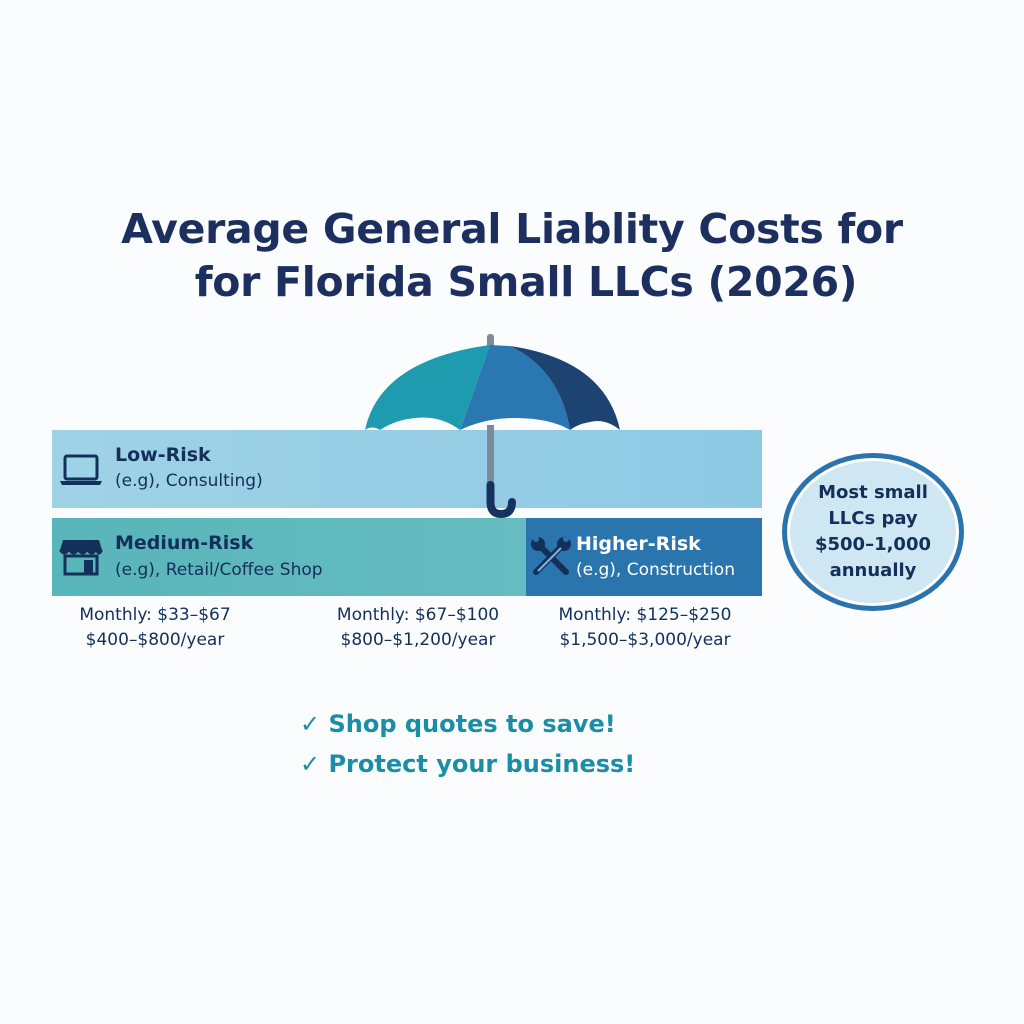 The width and height of the screenshot is (1024, 1024). What do you see at coordinates (512, 229) in the screenshot?
I see `title-line-1: Average General Liablity Costs for` at bounding box center [512, 229].